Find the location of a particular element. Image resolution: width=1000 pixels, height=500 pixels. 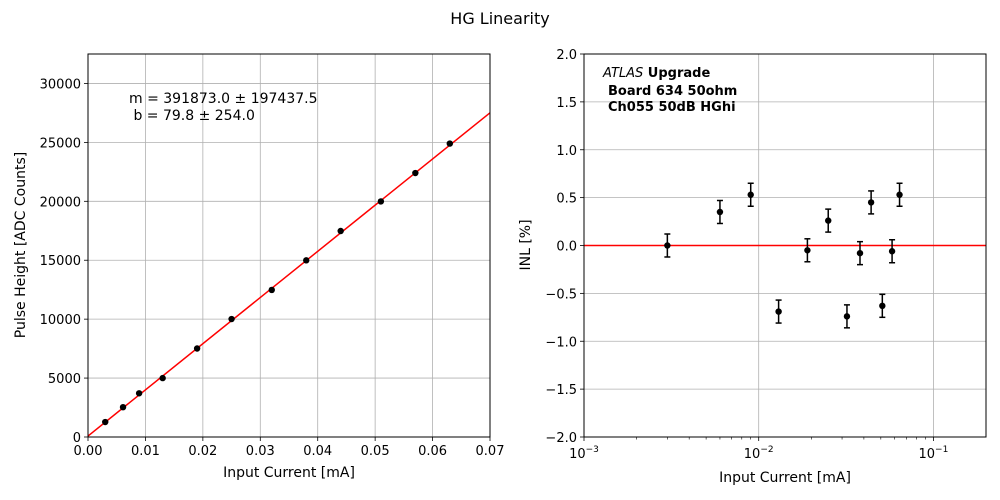

right-y-tick-label: −0.5 is located at coordinates (561, 294).